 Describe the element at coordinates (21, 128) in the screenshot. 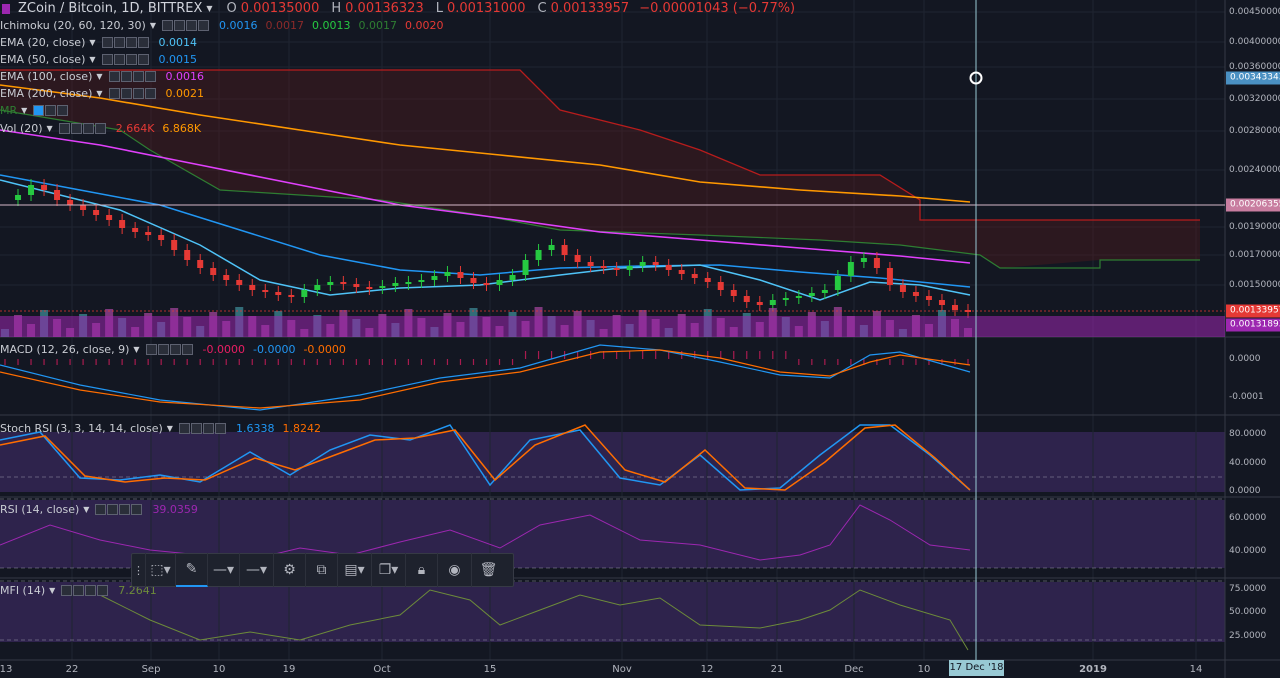

I see `vol-name: Vol (20)` at that location.